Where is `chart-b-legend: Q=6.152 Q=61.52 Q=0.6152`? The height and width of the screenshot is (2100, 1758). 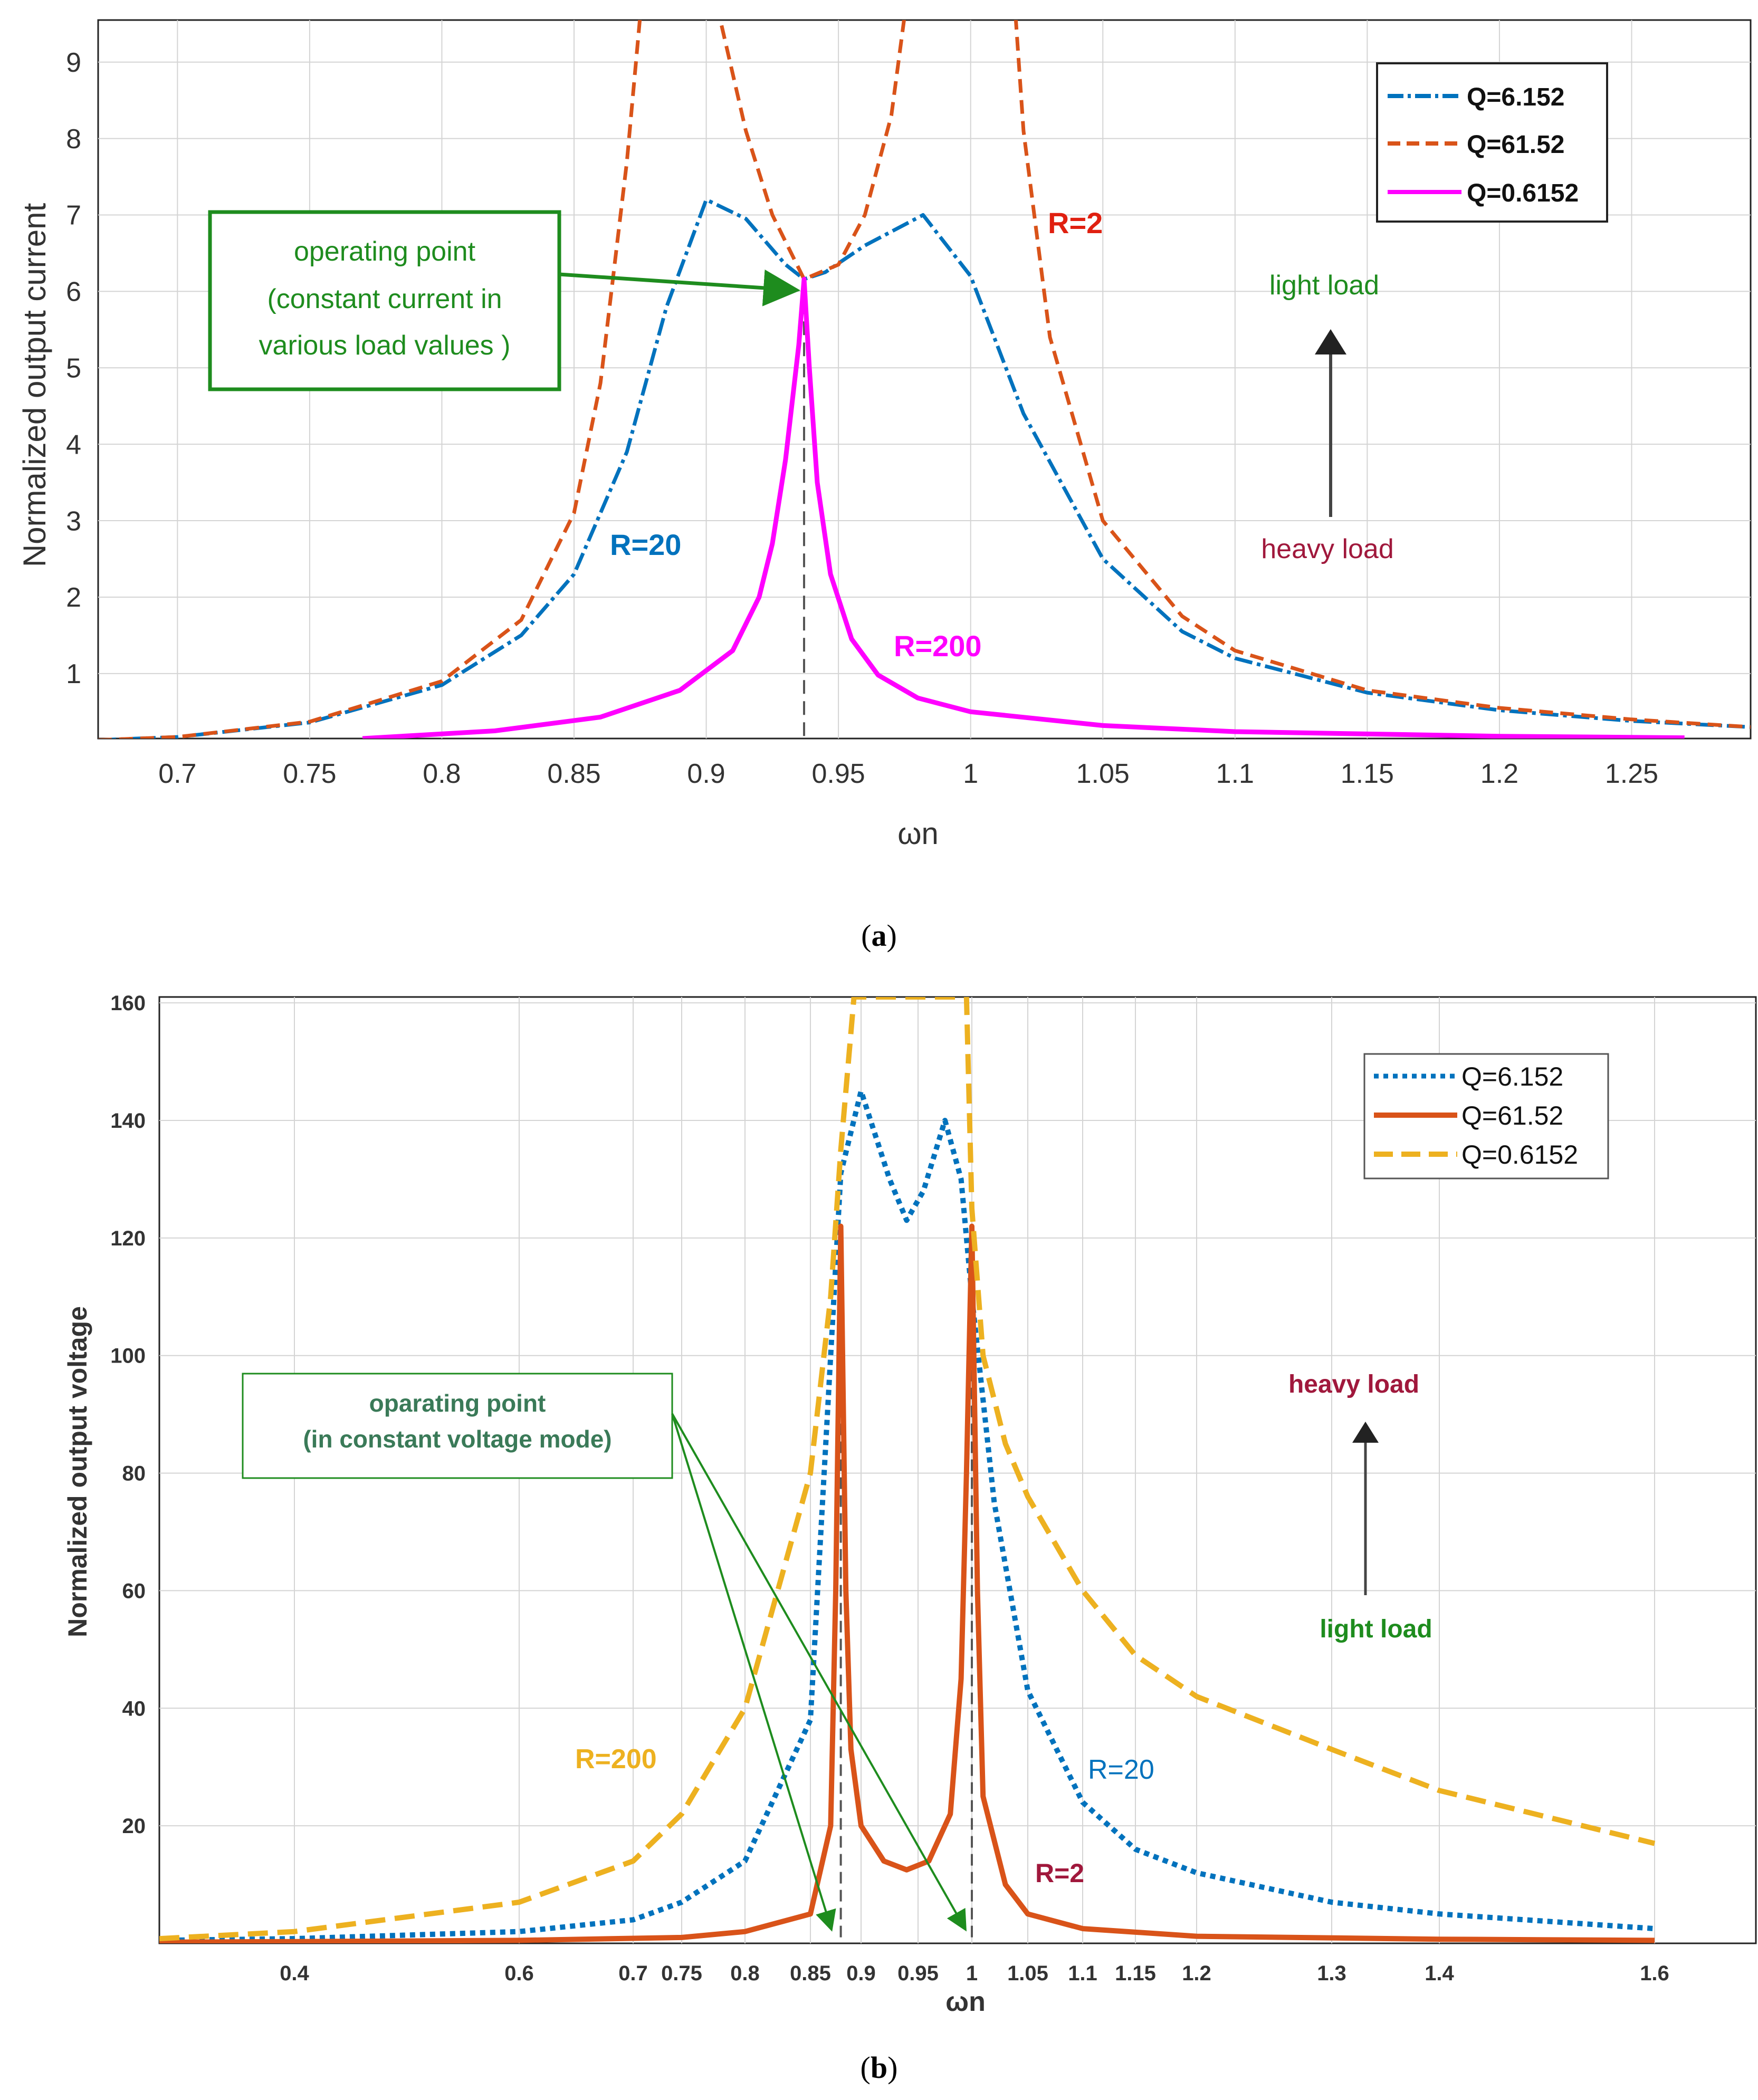
chart-b-legend: Q=6.152 Q=61.52 Q=0.6152 is located at coordinates (1486, 1116).